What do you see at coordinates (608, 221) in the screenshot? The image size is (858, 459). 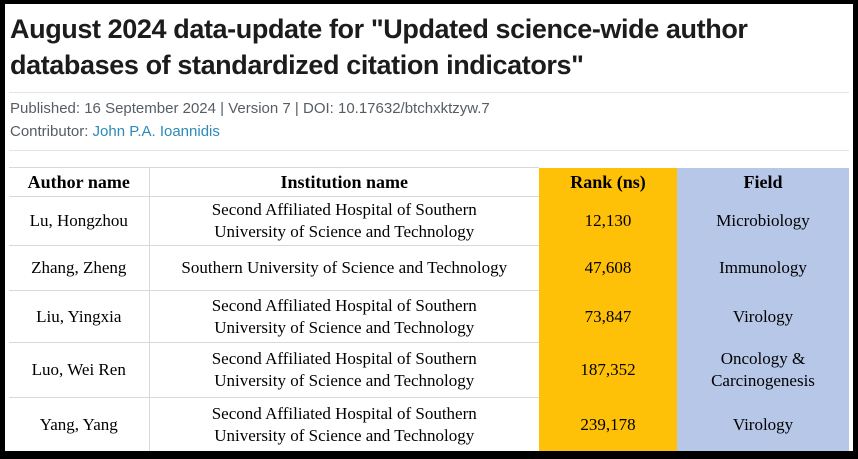 I see `rank-cell: 12,130` at bounding box center [608, 221].